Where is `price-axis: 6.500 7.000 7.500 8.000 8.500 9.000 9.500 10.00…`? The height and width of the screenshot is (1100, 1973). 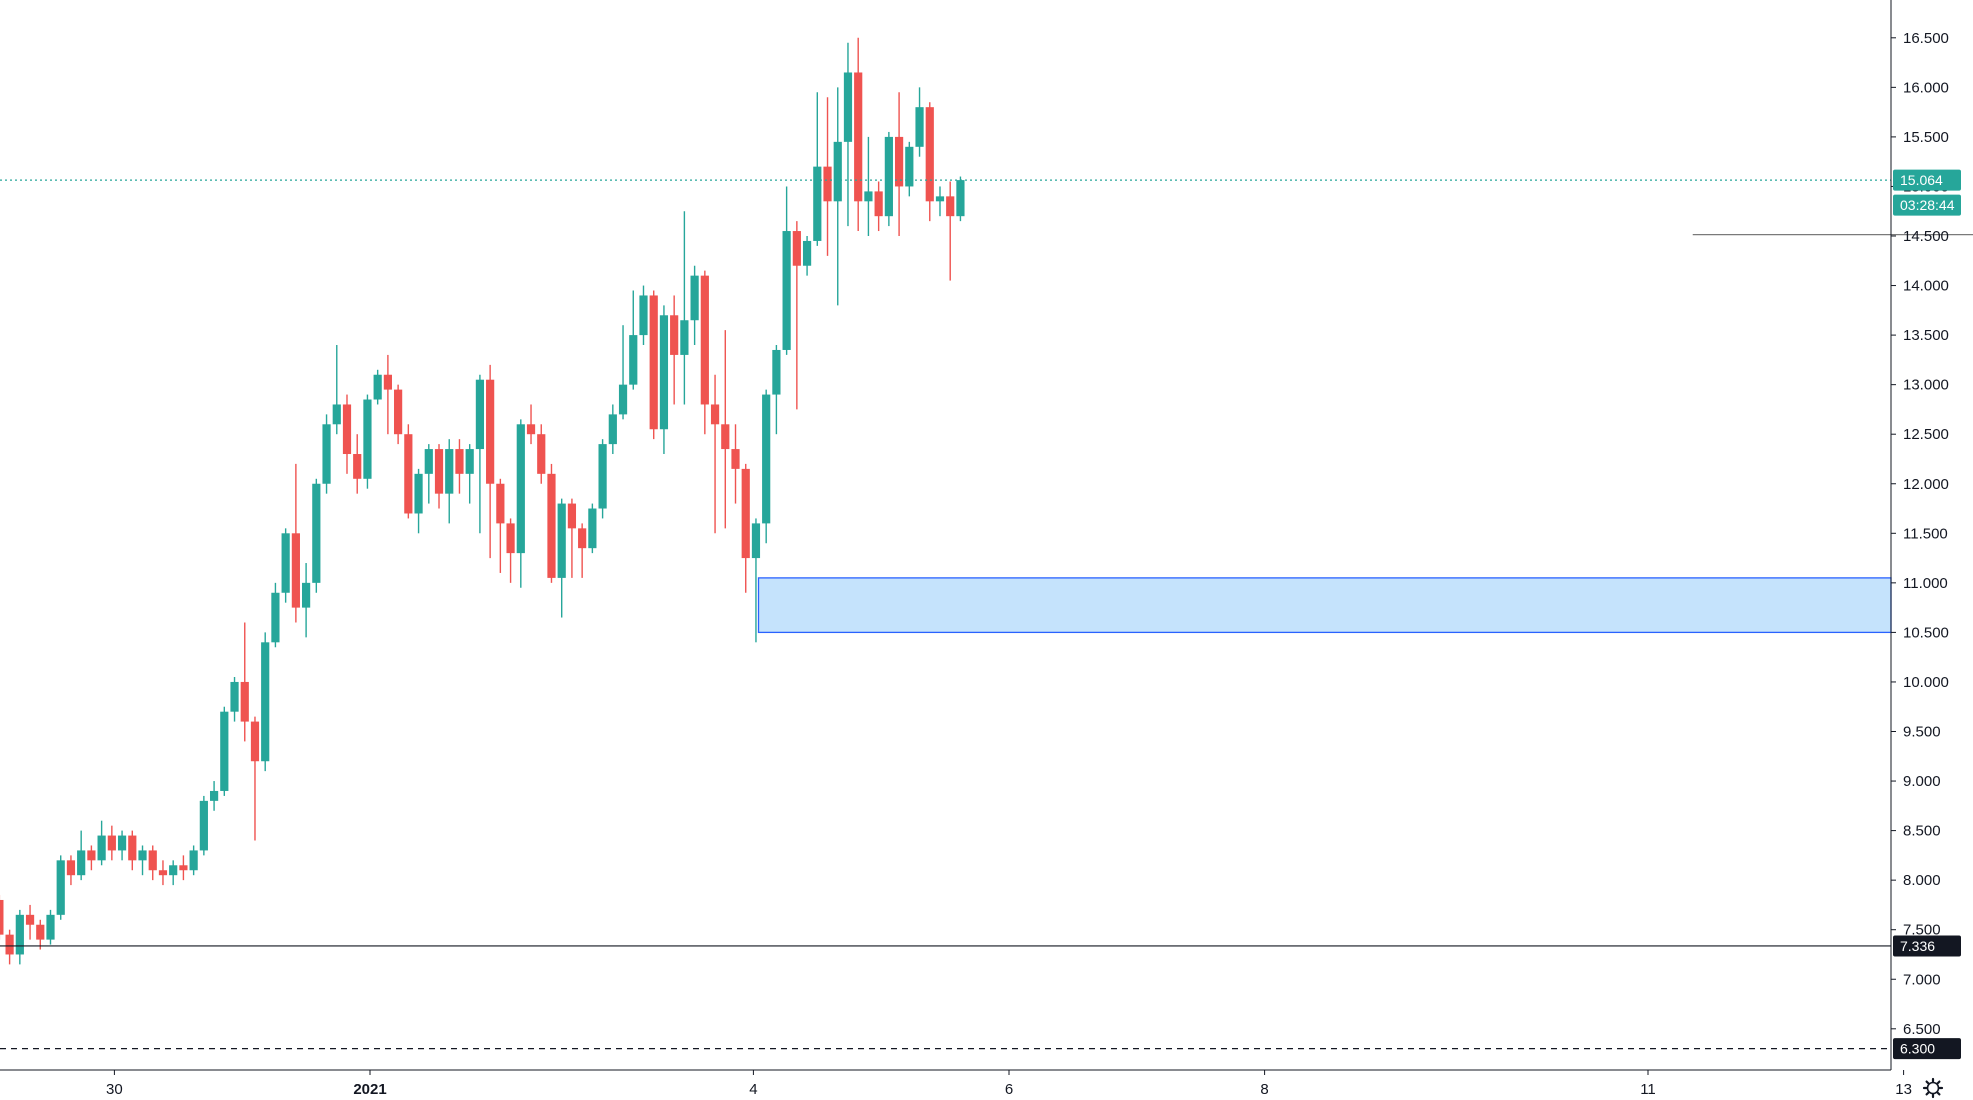 price-axis: 6.500 7.000 7.500 8.000 8.500 9.000 9.500 10.00… is located at coordinates (1919, 535).